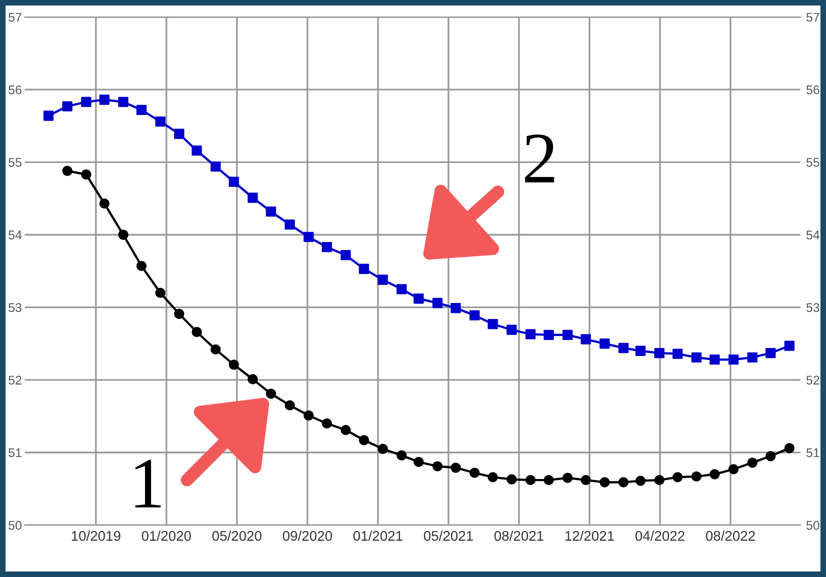  Describe the element at coordinates (813, 525) in the screenshot. I see `y2-tick-label: 50` at that location.